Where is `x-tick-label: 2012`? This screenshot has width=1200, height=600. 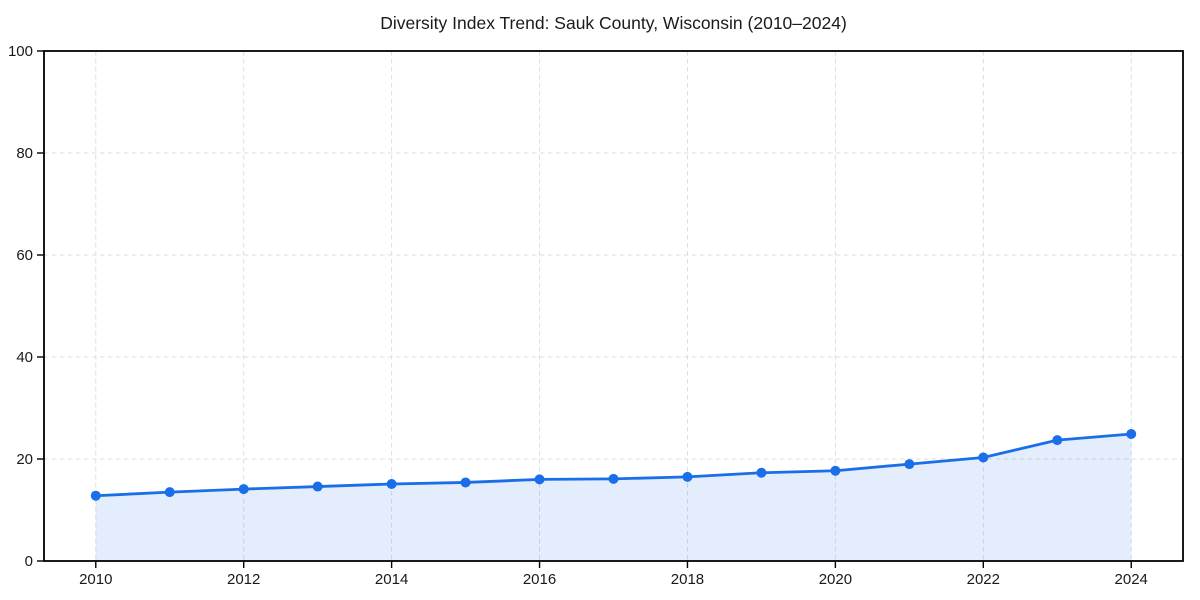
x-tick-label: 2012 is located at coordinates (243, 579).